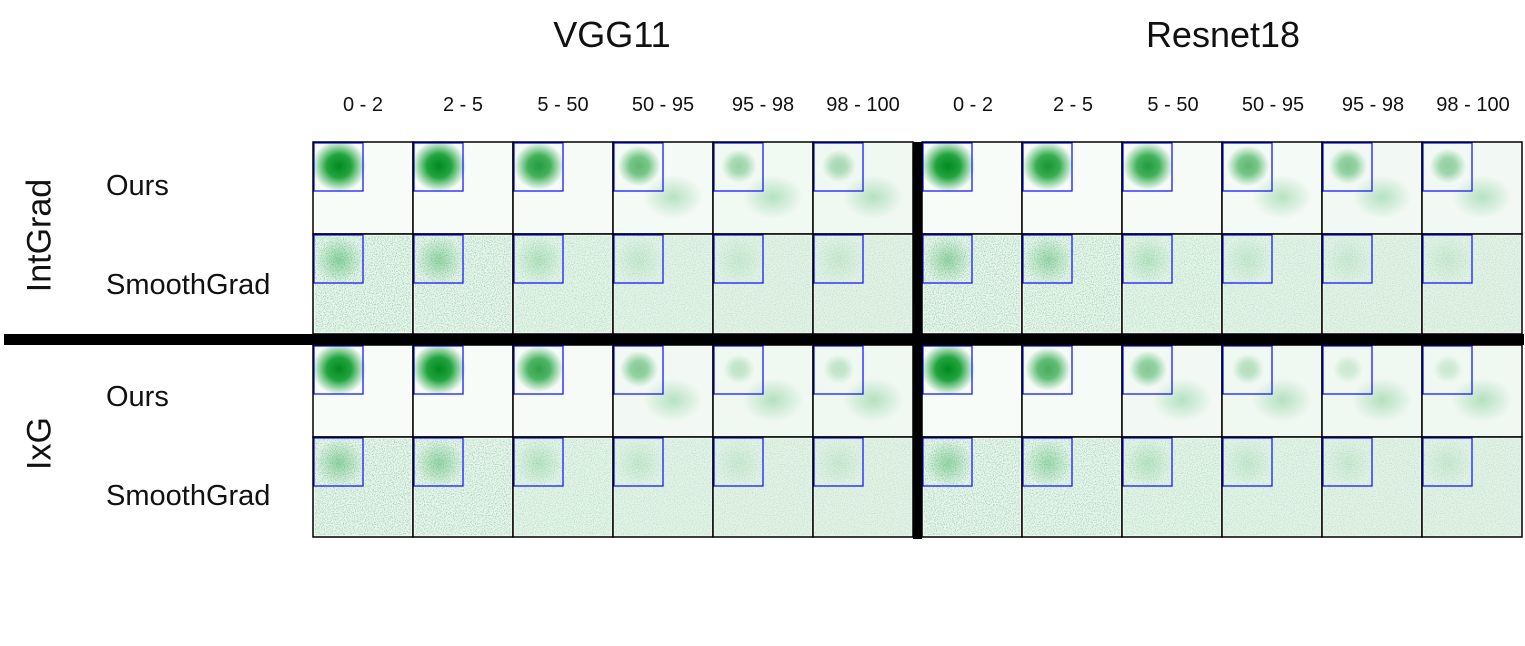 The image size is (1525, 646). What do you see at coordinates (188, 285) in the screenshot?
I see `row-label-smoothgrad: SmoothGrad` at bounding box center [188, 285].